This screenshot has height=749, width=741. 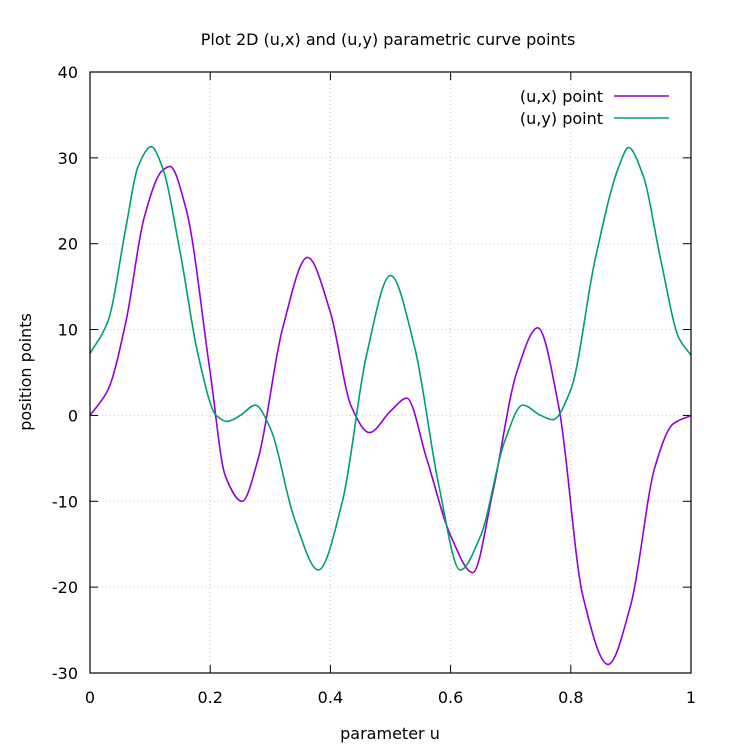 I want to click on y-axis-label: position points, so click(x=25, y=372).